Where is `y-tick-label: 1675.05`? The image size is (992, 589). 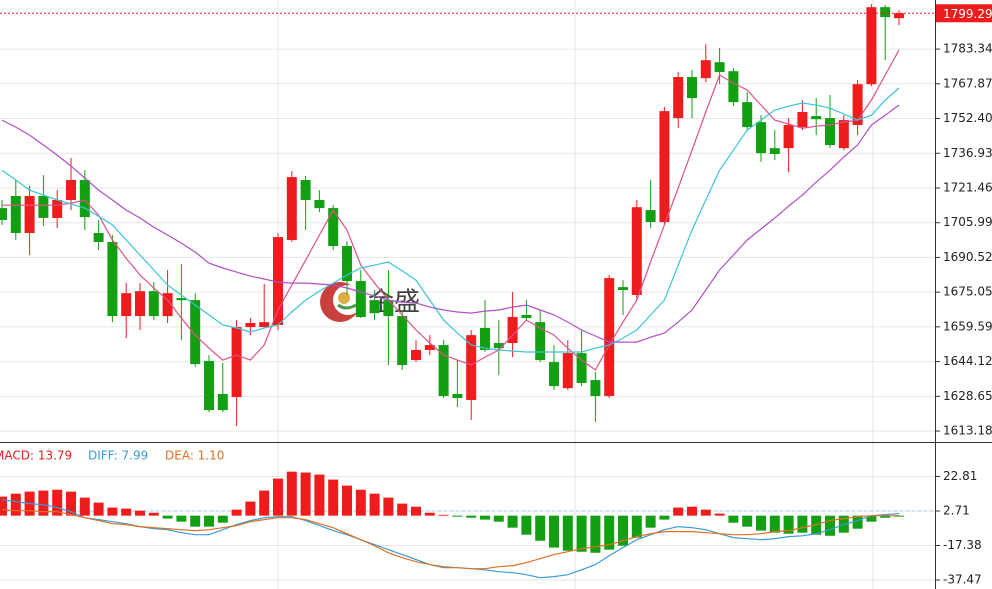
y-tick-label: 1675.05 is located at coordinates (967, 292).